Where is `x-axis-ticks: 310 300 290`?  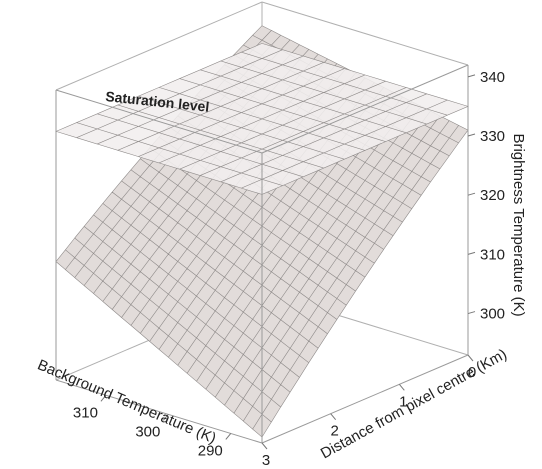
x-axis-ticks: 310 300 290 is located at coordinates (152, 426).